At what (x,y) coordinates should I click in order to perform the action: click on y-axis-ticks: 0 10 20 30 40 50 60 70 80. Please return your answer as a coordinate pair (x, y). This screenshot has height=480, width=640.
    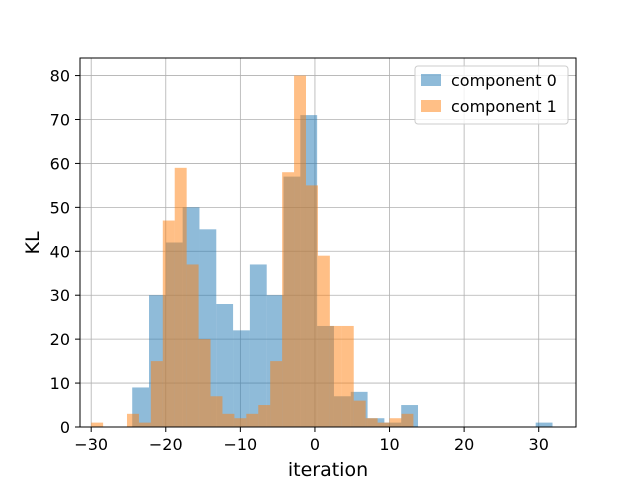
    Looking at the image, I should click on (65, 252).